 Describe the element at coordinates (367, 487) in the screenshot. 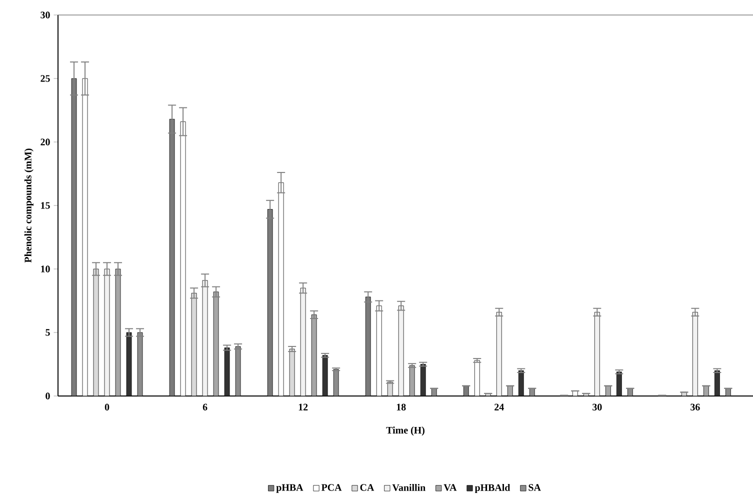

I see `legend-label: CA` at that location.